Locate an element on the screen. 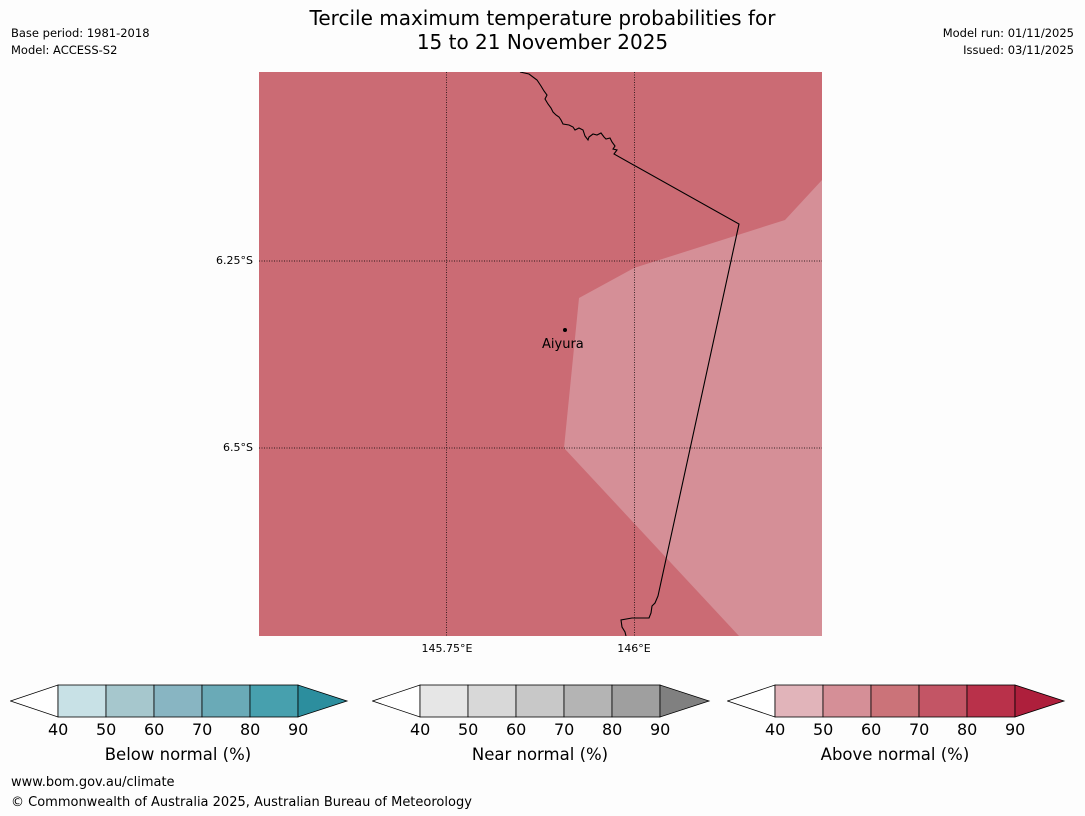  legend-title-above-normal: Above normal (%) is located at coordinates (895, 754).